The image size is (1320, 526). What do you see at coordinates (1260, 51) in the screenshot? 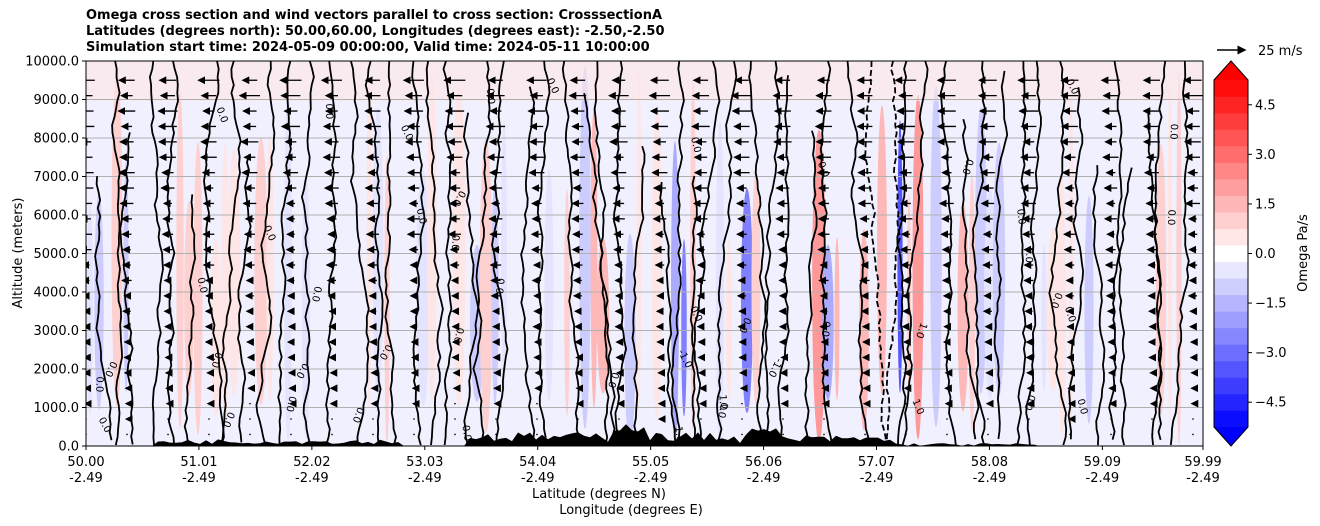
I see `reference-vector: 25 m/s` at bounding box center [1260, 51].